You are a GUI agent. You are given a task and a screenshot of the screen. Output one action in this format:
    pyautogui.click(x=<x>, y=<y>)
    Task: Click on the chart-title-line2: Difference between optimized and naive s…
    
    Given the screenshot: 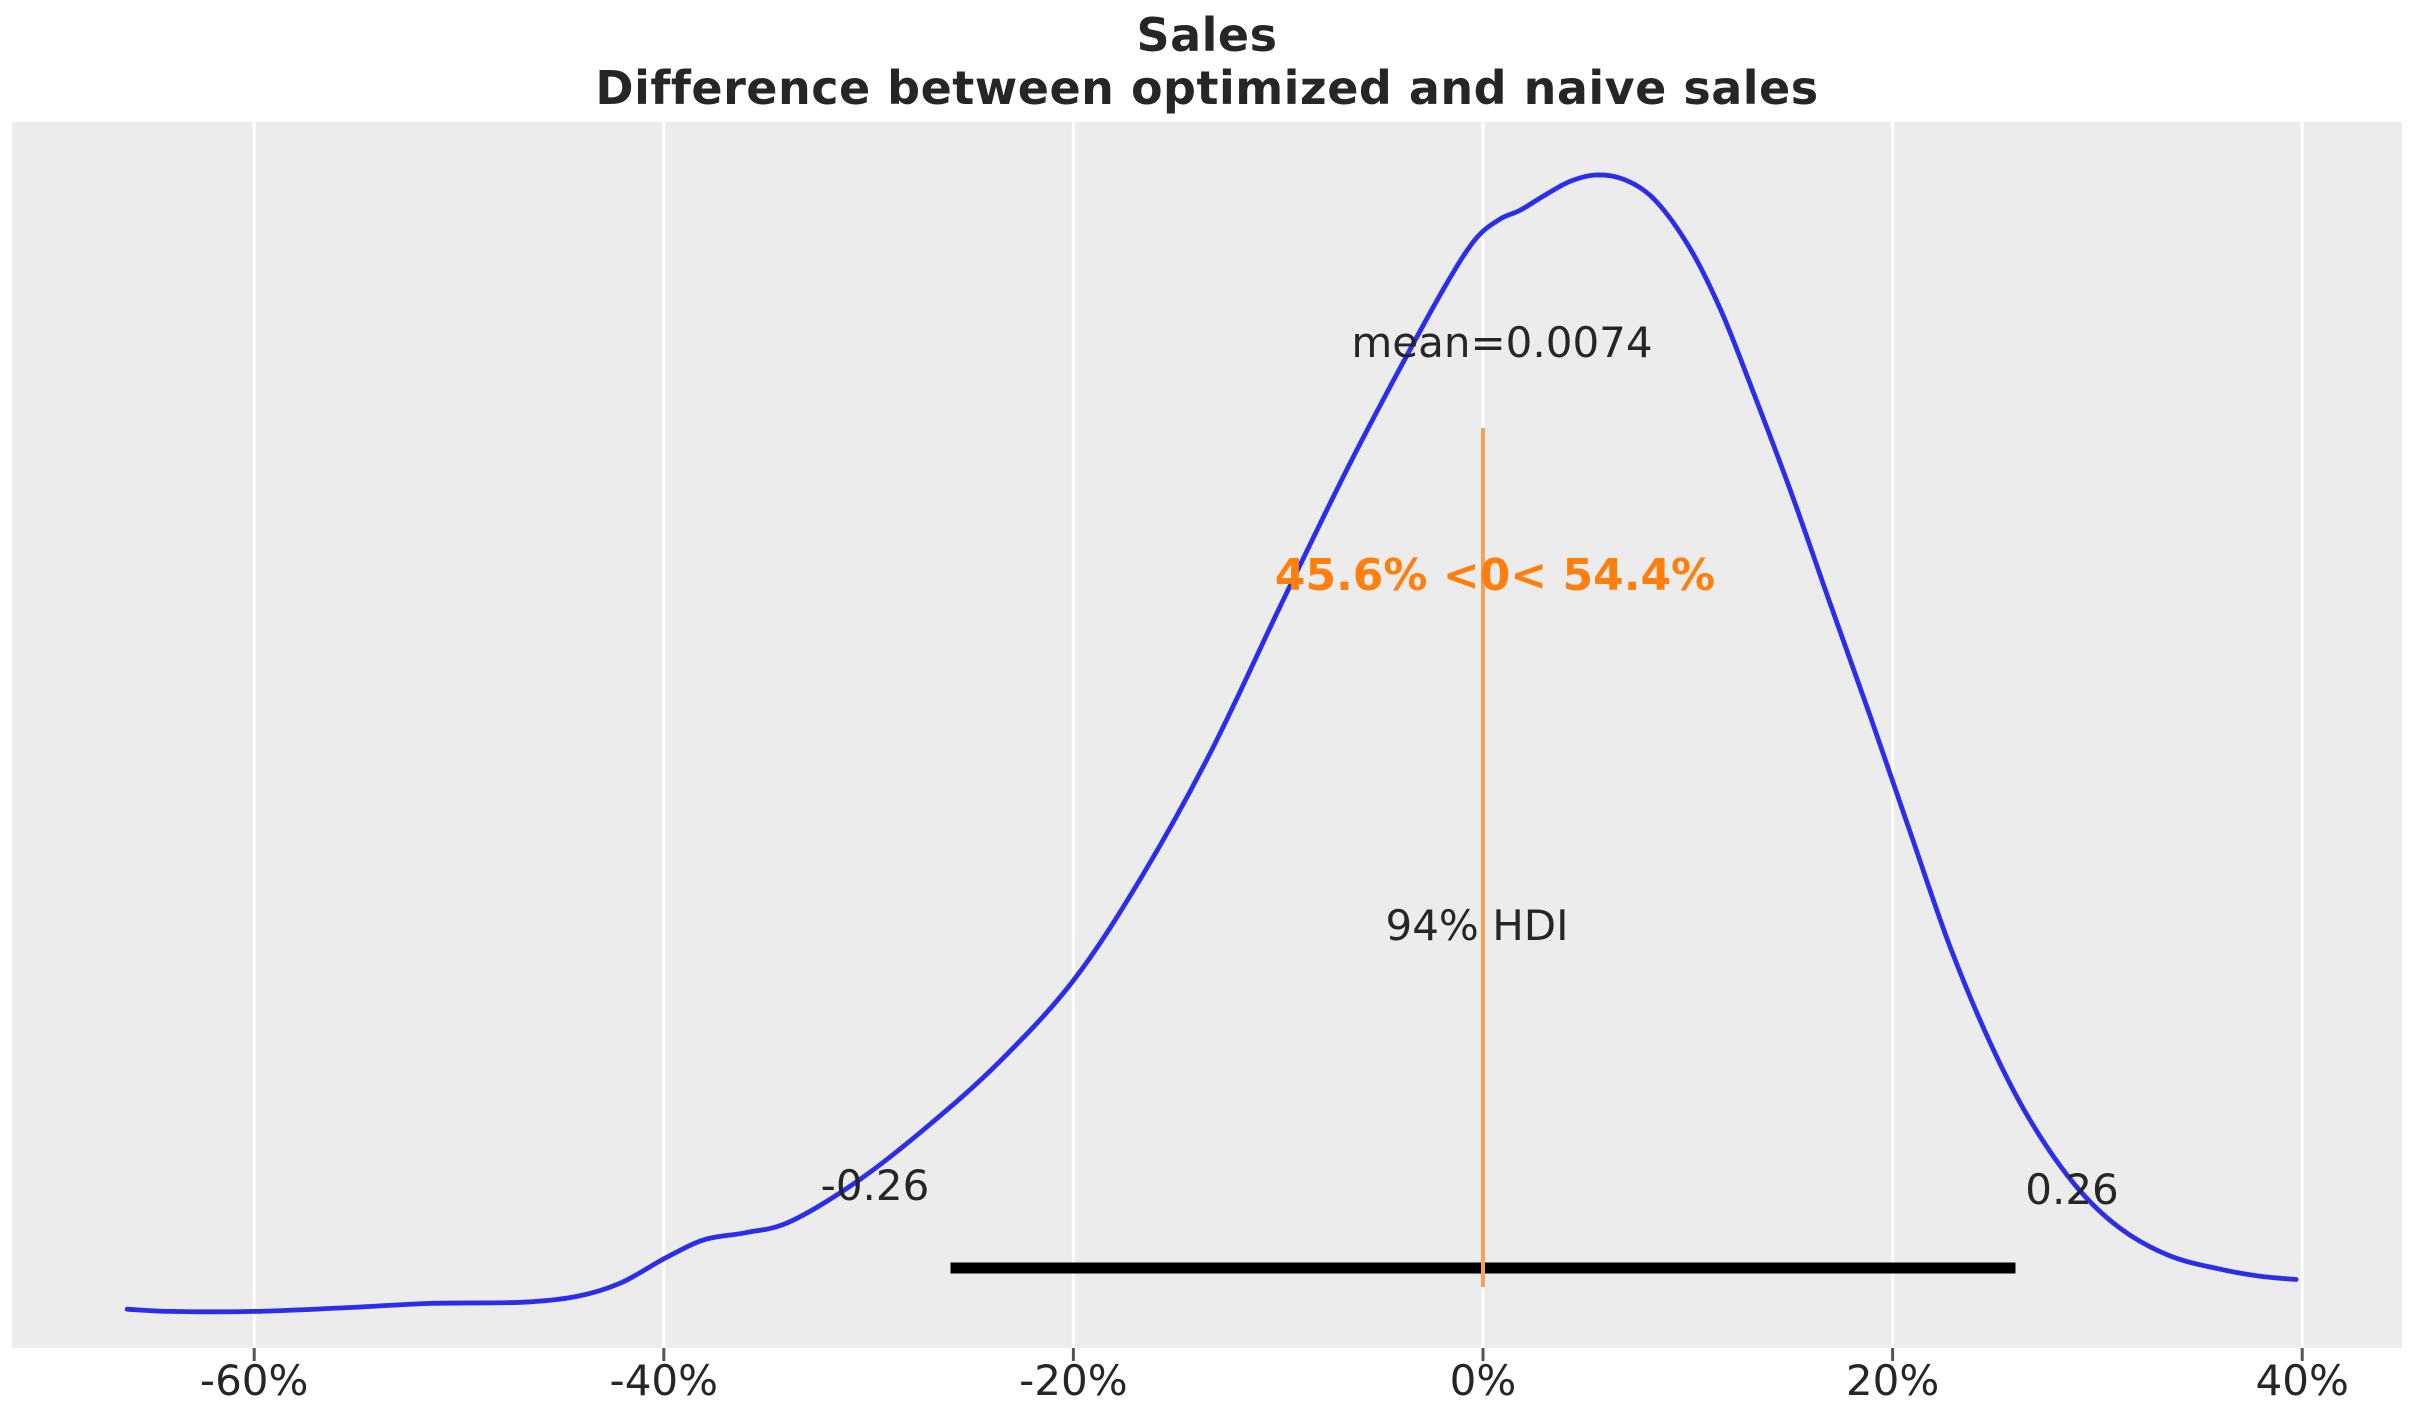 What is the action you would take?
    pyautogui.click(x=1207, y=88)
    